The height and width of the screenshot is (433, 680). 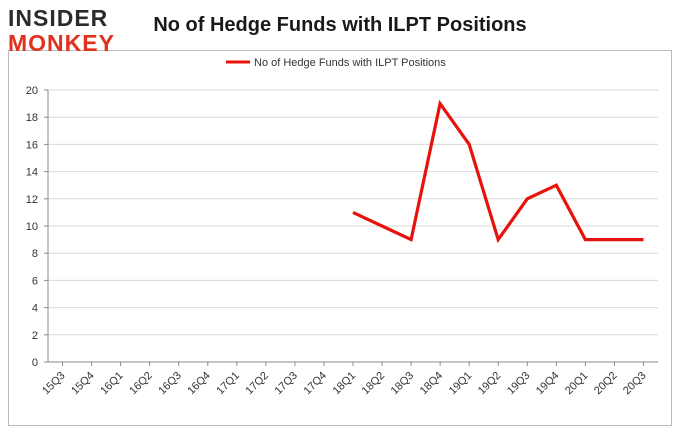 I want to click on x-tick-label: 20Q3, so click(x=635, y=384).